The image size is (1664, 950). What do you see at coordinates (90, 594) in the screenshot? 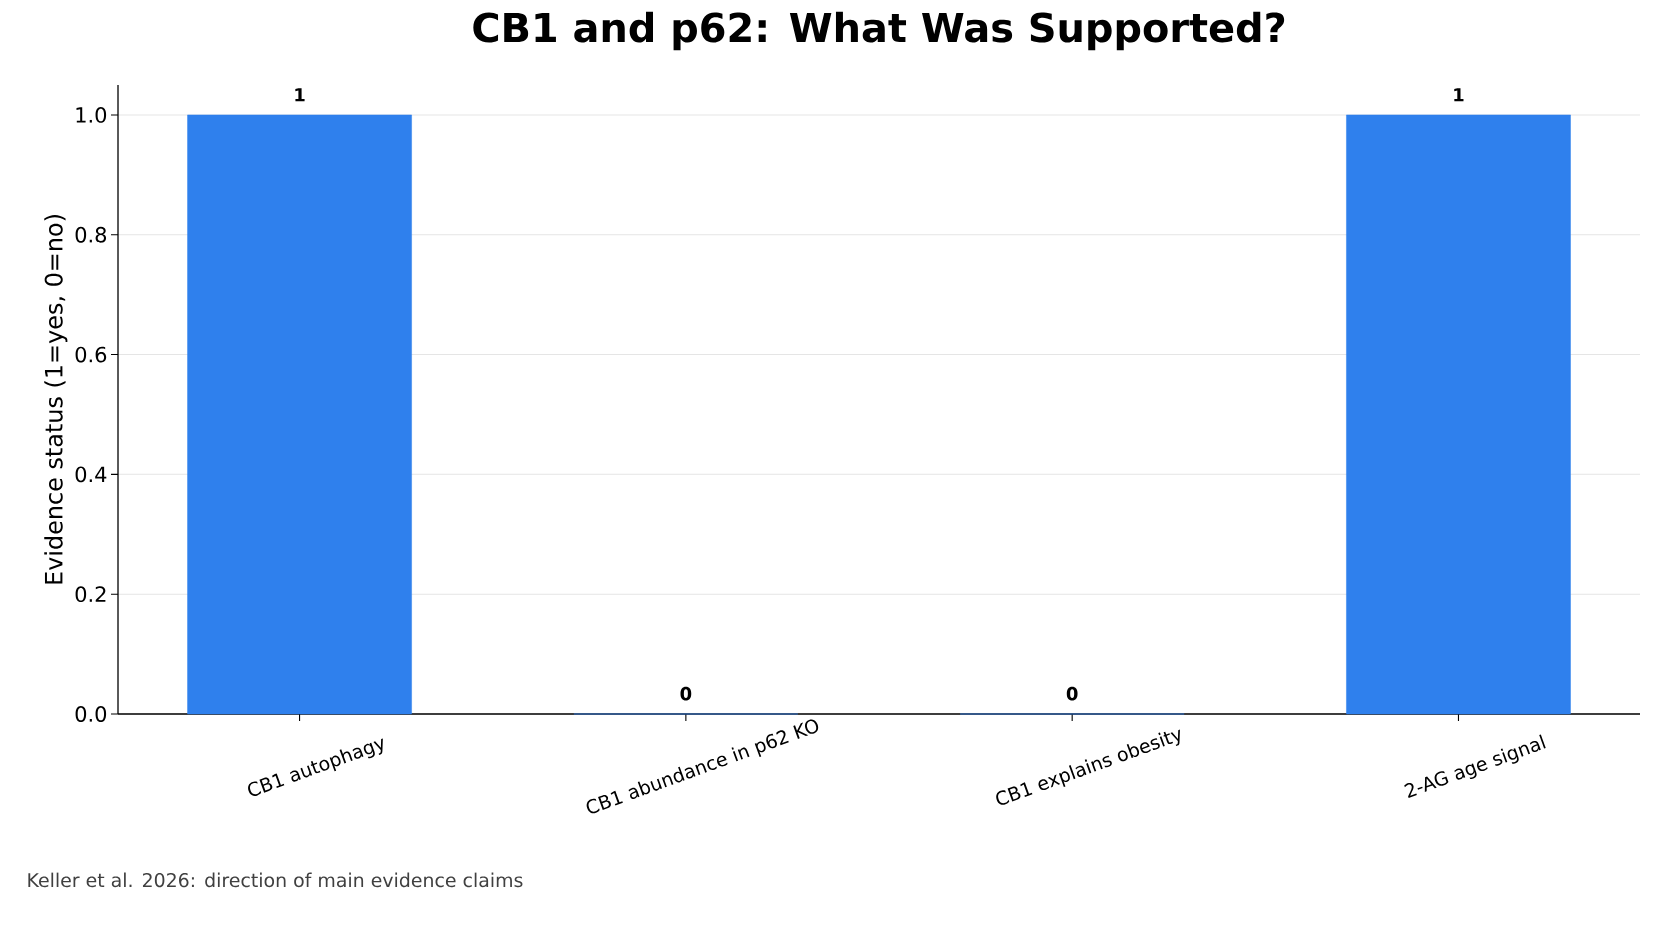
I see `y-tick-label: 0.2` at bounding box center [90, 594].